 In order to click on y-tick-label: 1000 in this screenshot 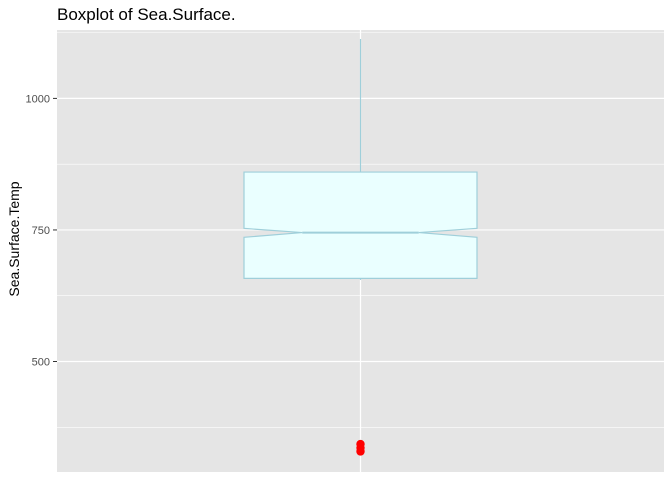, I will do `click(38, 99)`.